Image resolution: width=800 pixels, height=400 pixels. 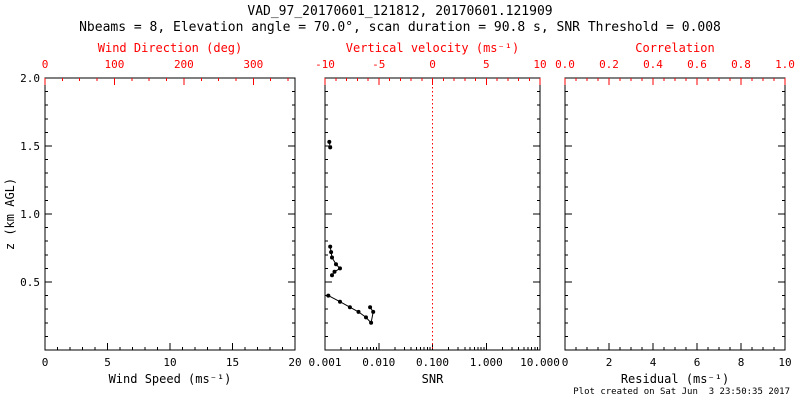 I want to click on svg-text: 0.8, so click(x=741, y=64).